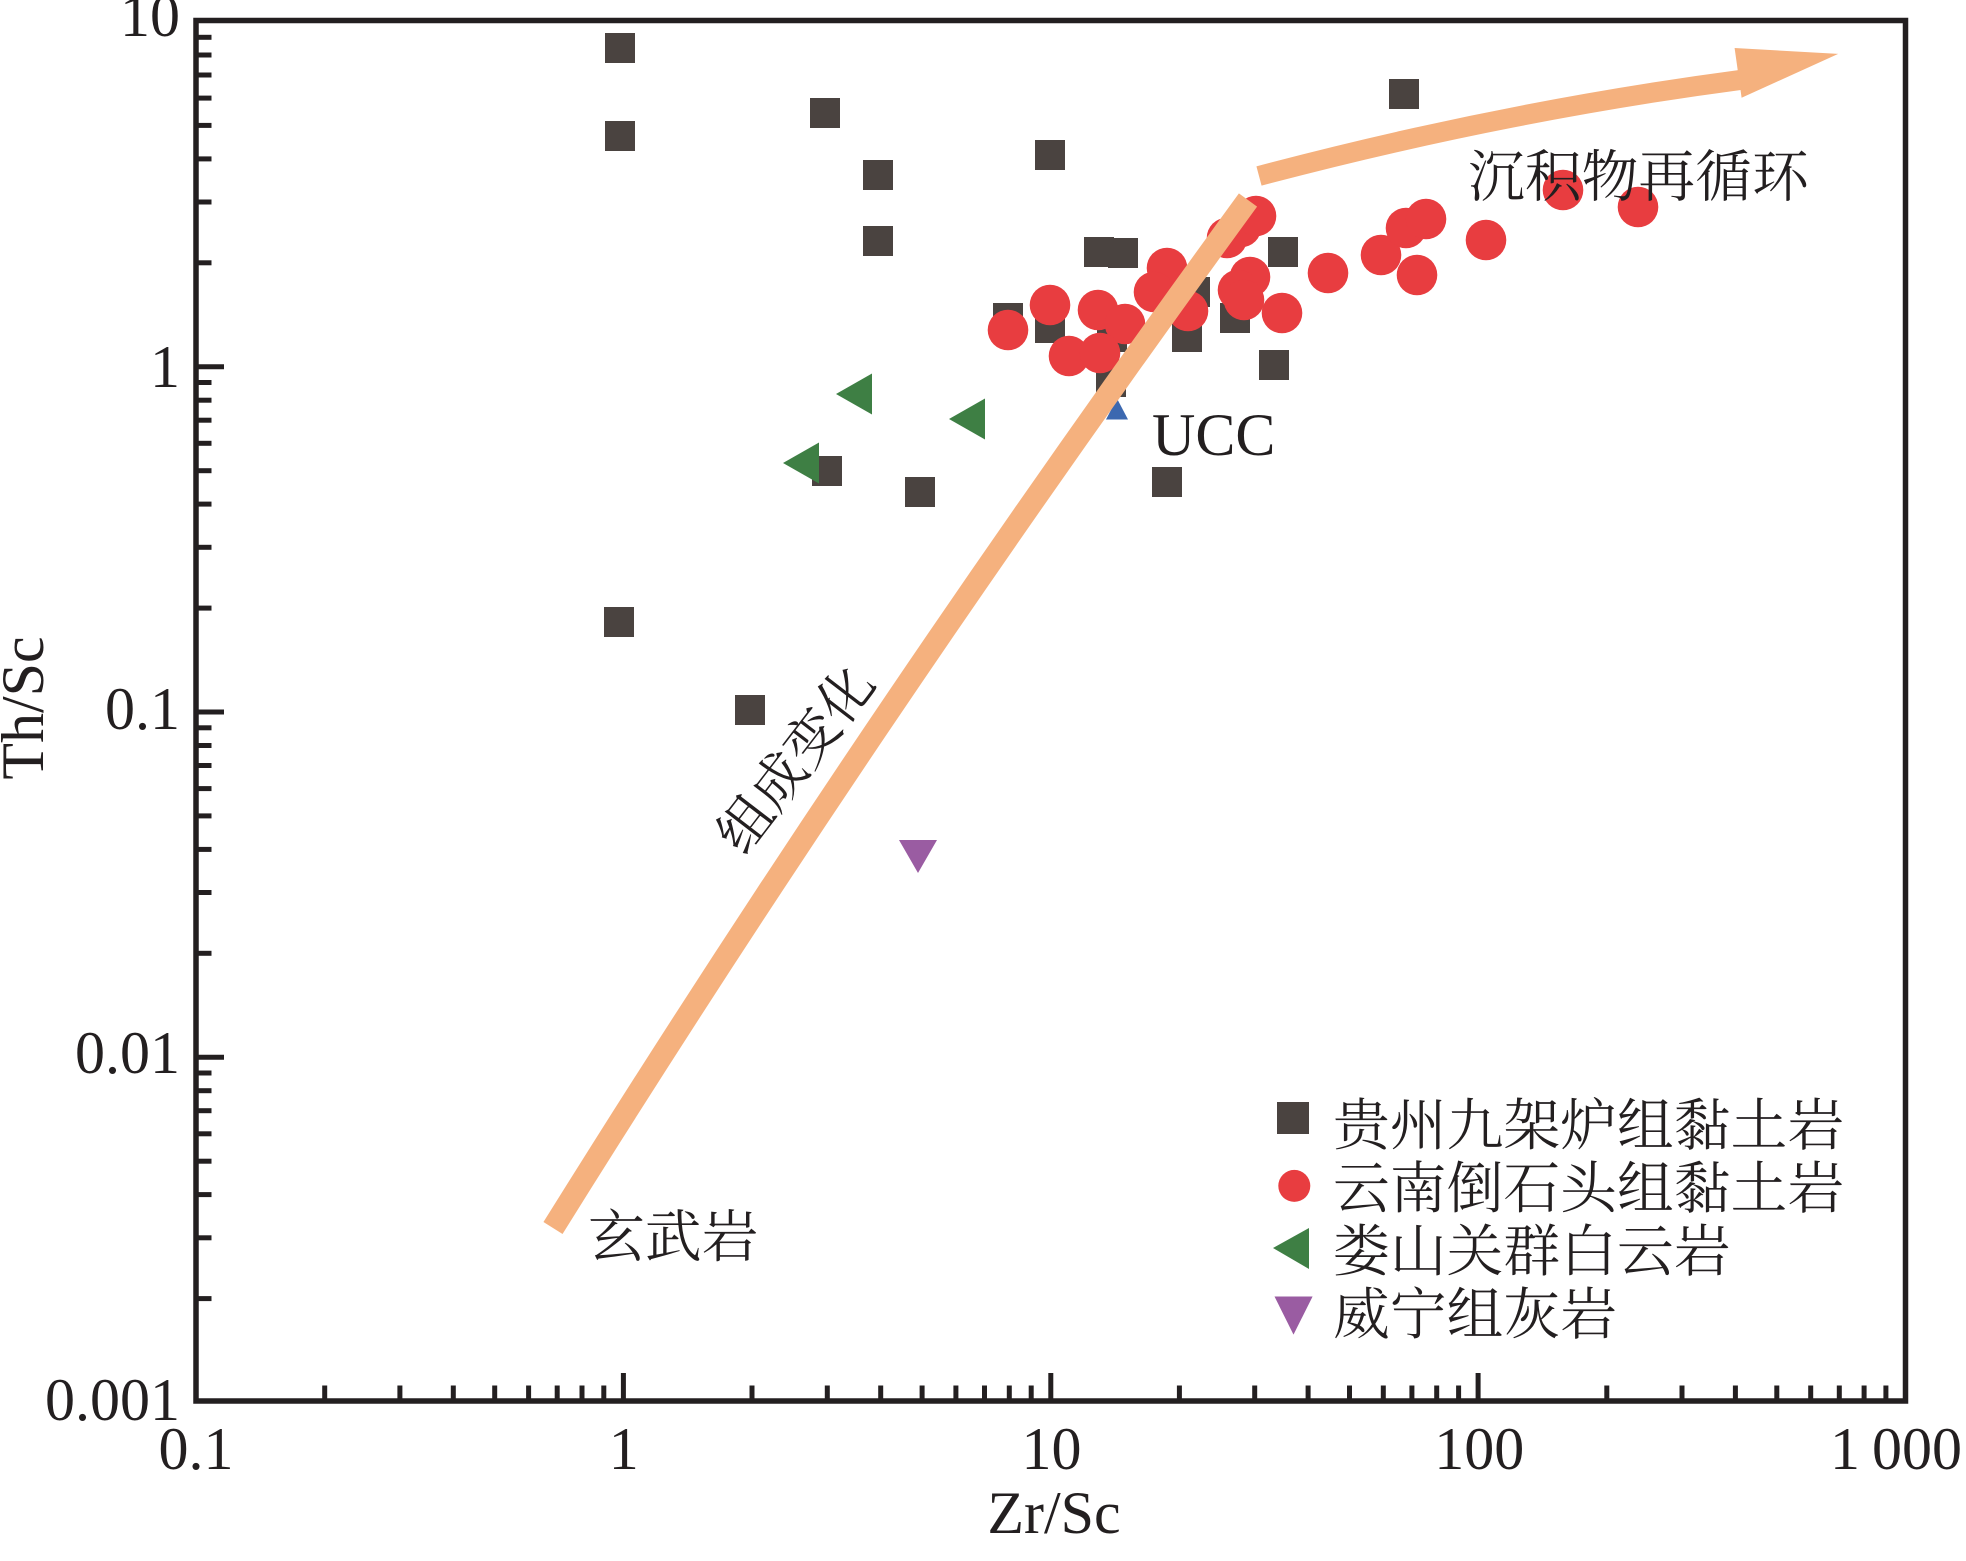 The image size is (1966, 1561). Describe the element at coordinates (112, 1400) in the screenshot. I see `svg-text: 0.001` at that location.